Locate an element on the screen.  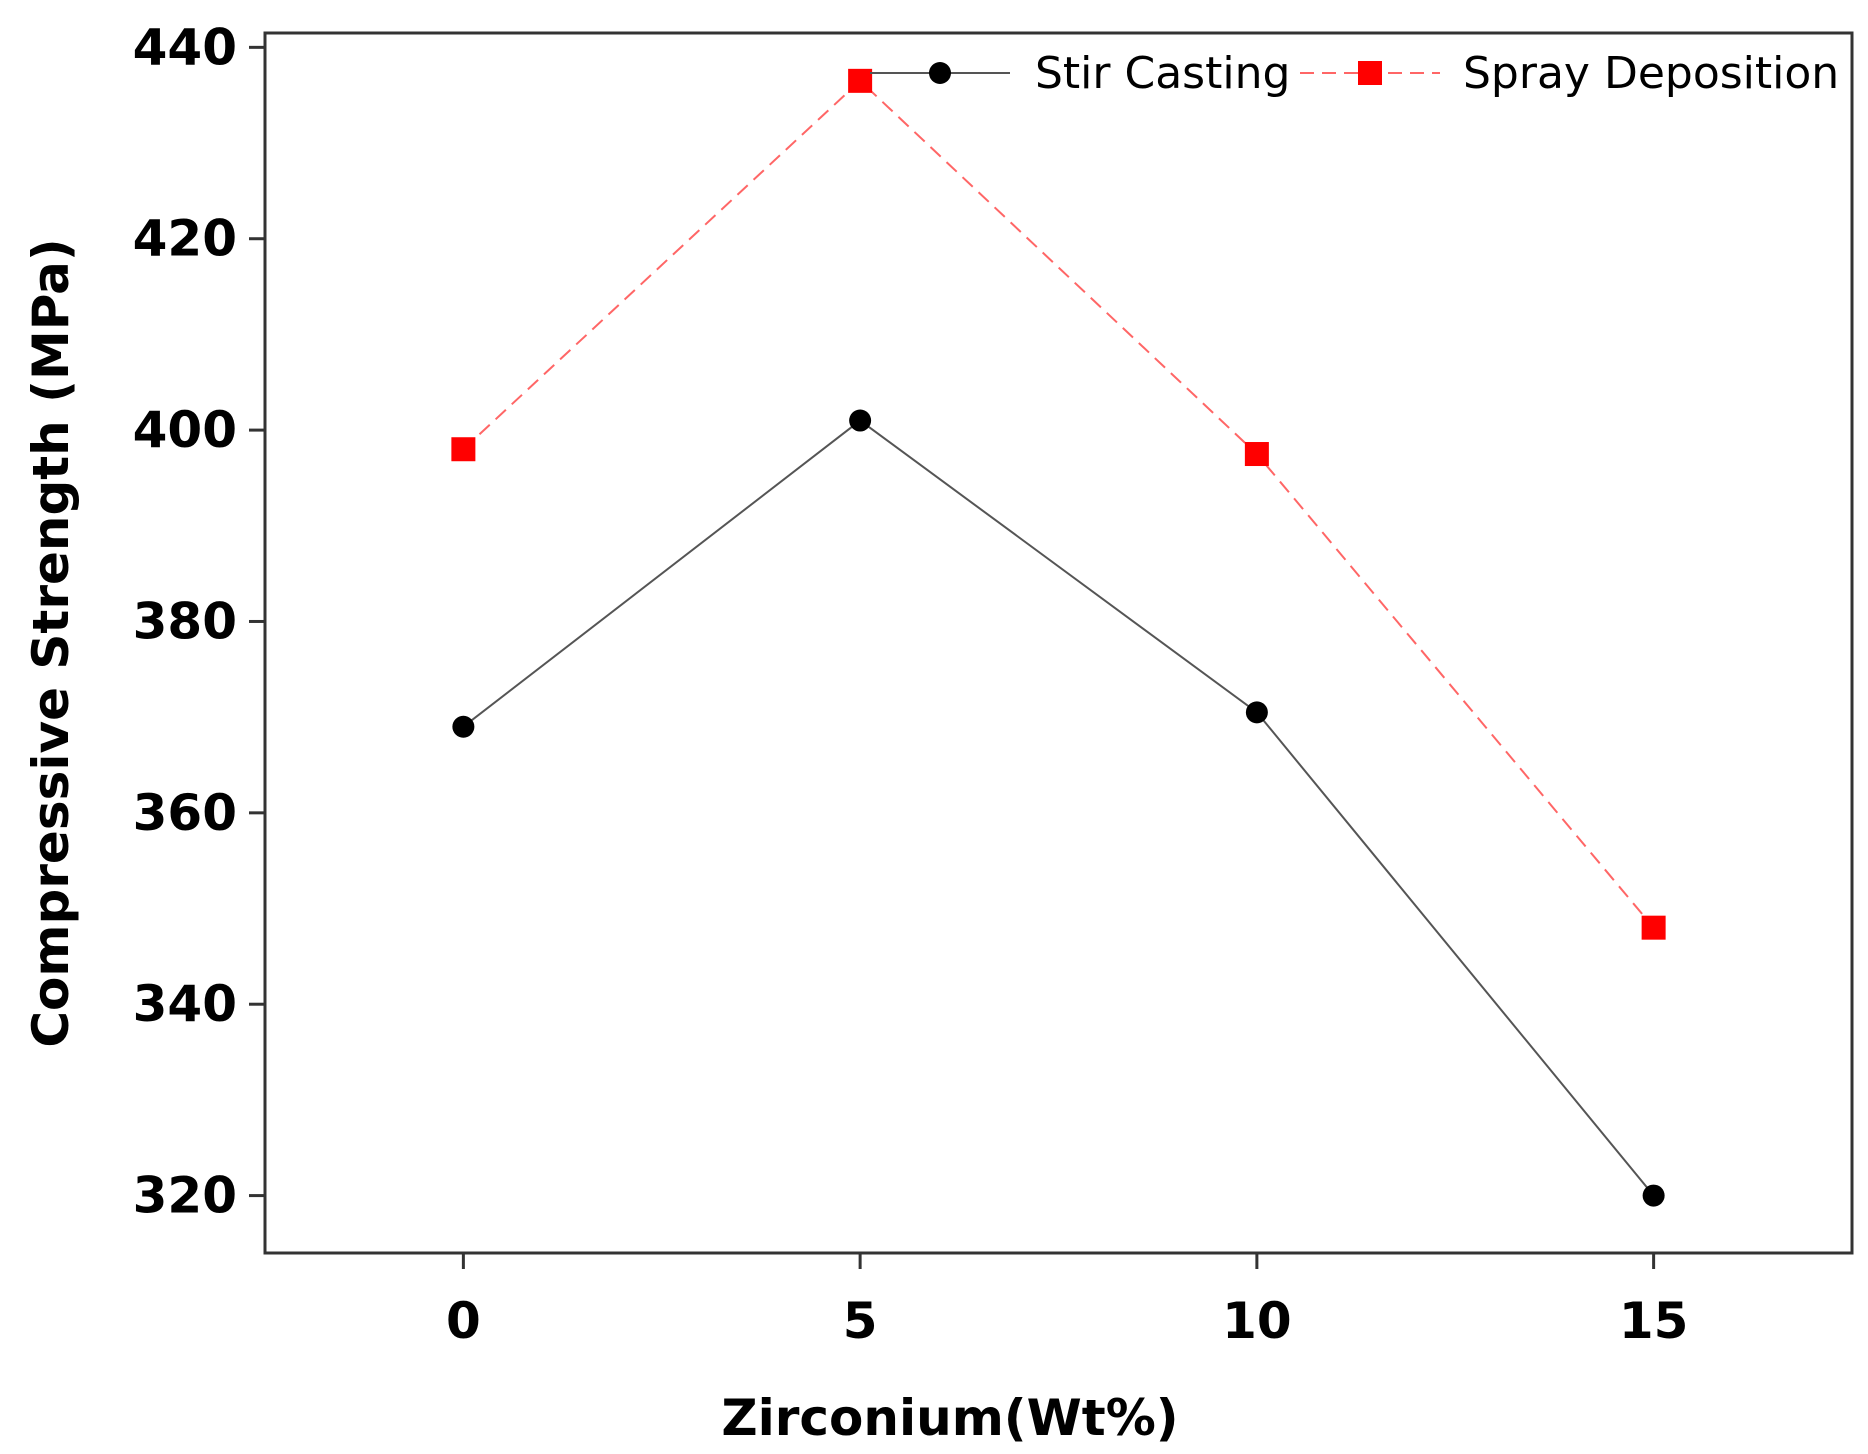
legend: Stir Casting Spray Deposition is located at coordinates (1354, 73).